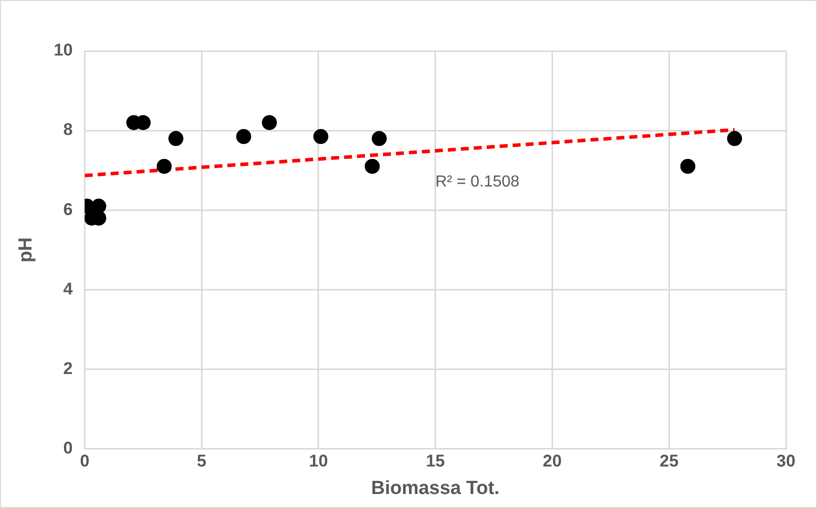  Describe the element at coordinates (318, 461) in the screenshot. I see `x-tick-label: 10` at that location.